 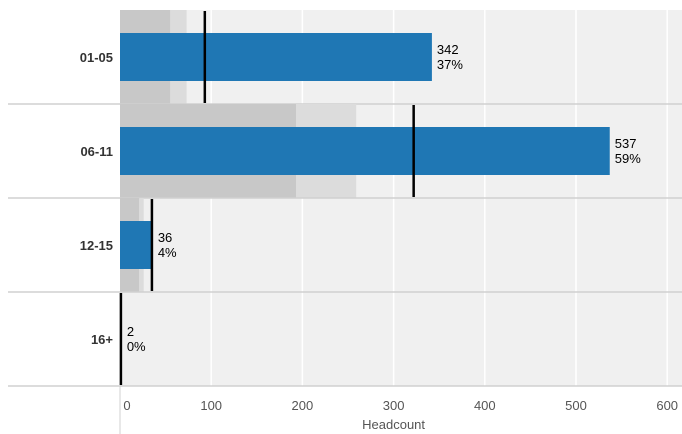 I want to click on category-label: 12-15, so click(x=96, y=245).